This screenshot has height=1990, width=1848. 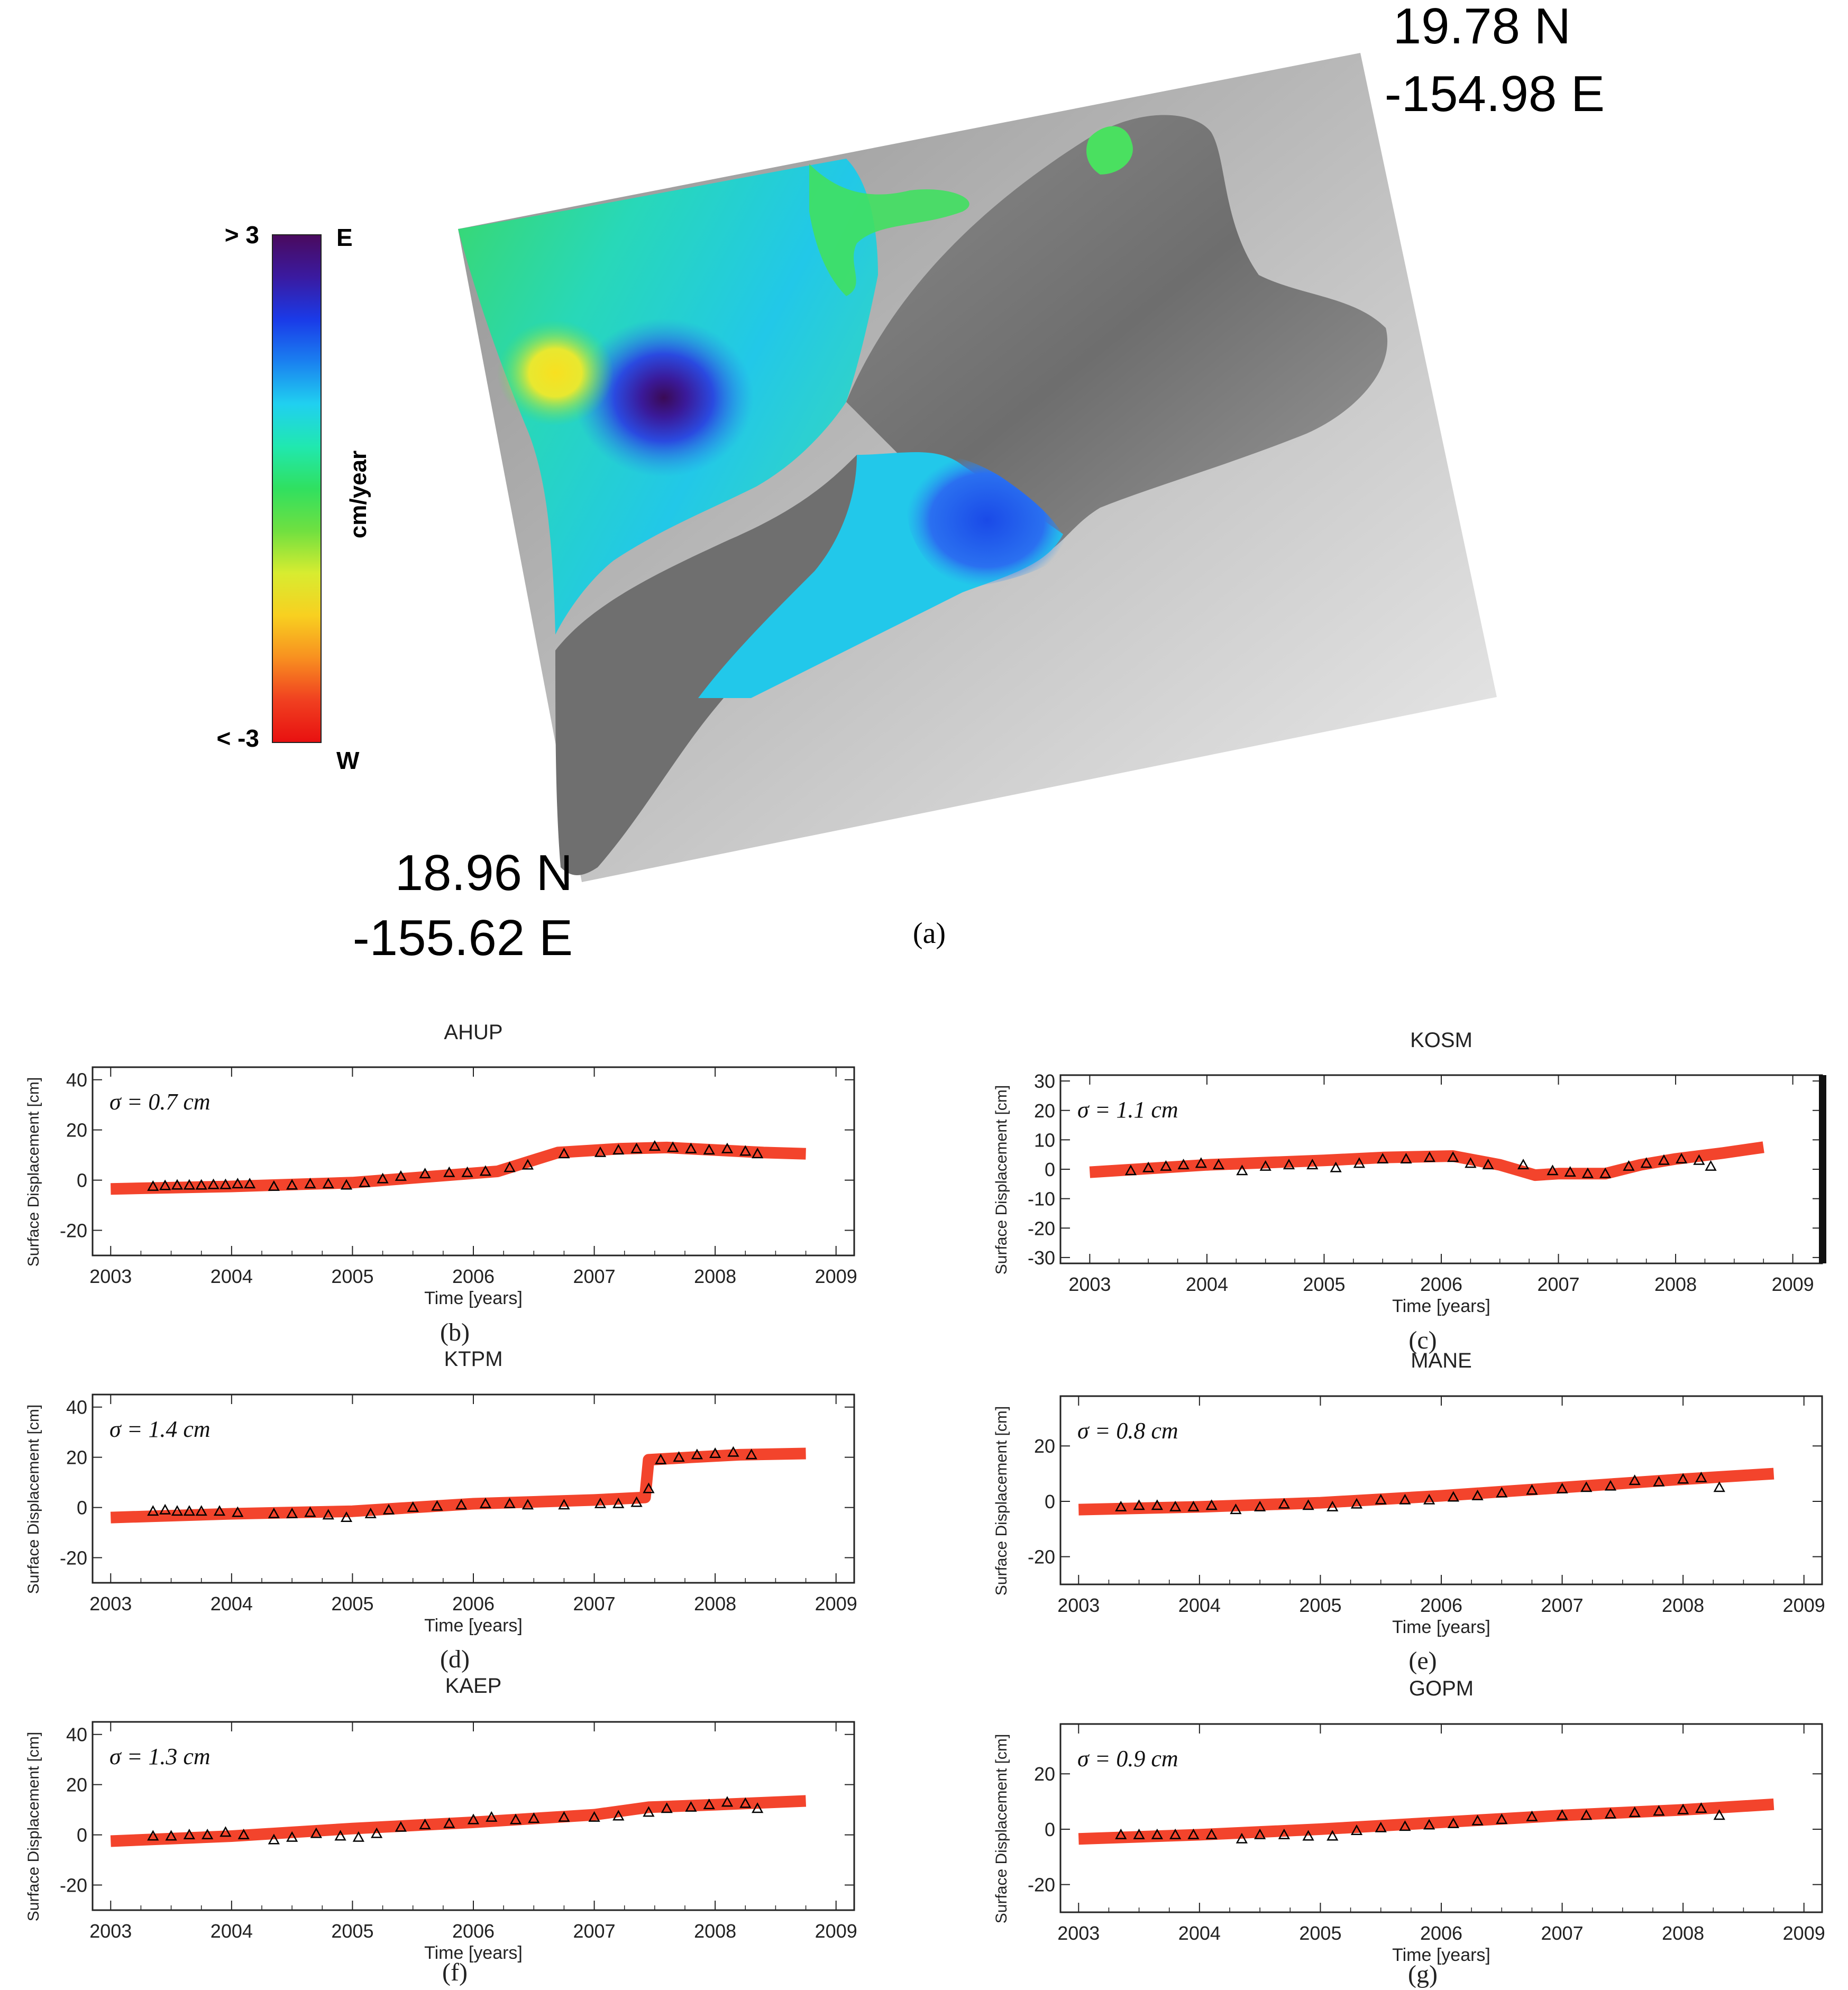 I want to click on y-tick-label: 20, so click(x=1045, y=1774).